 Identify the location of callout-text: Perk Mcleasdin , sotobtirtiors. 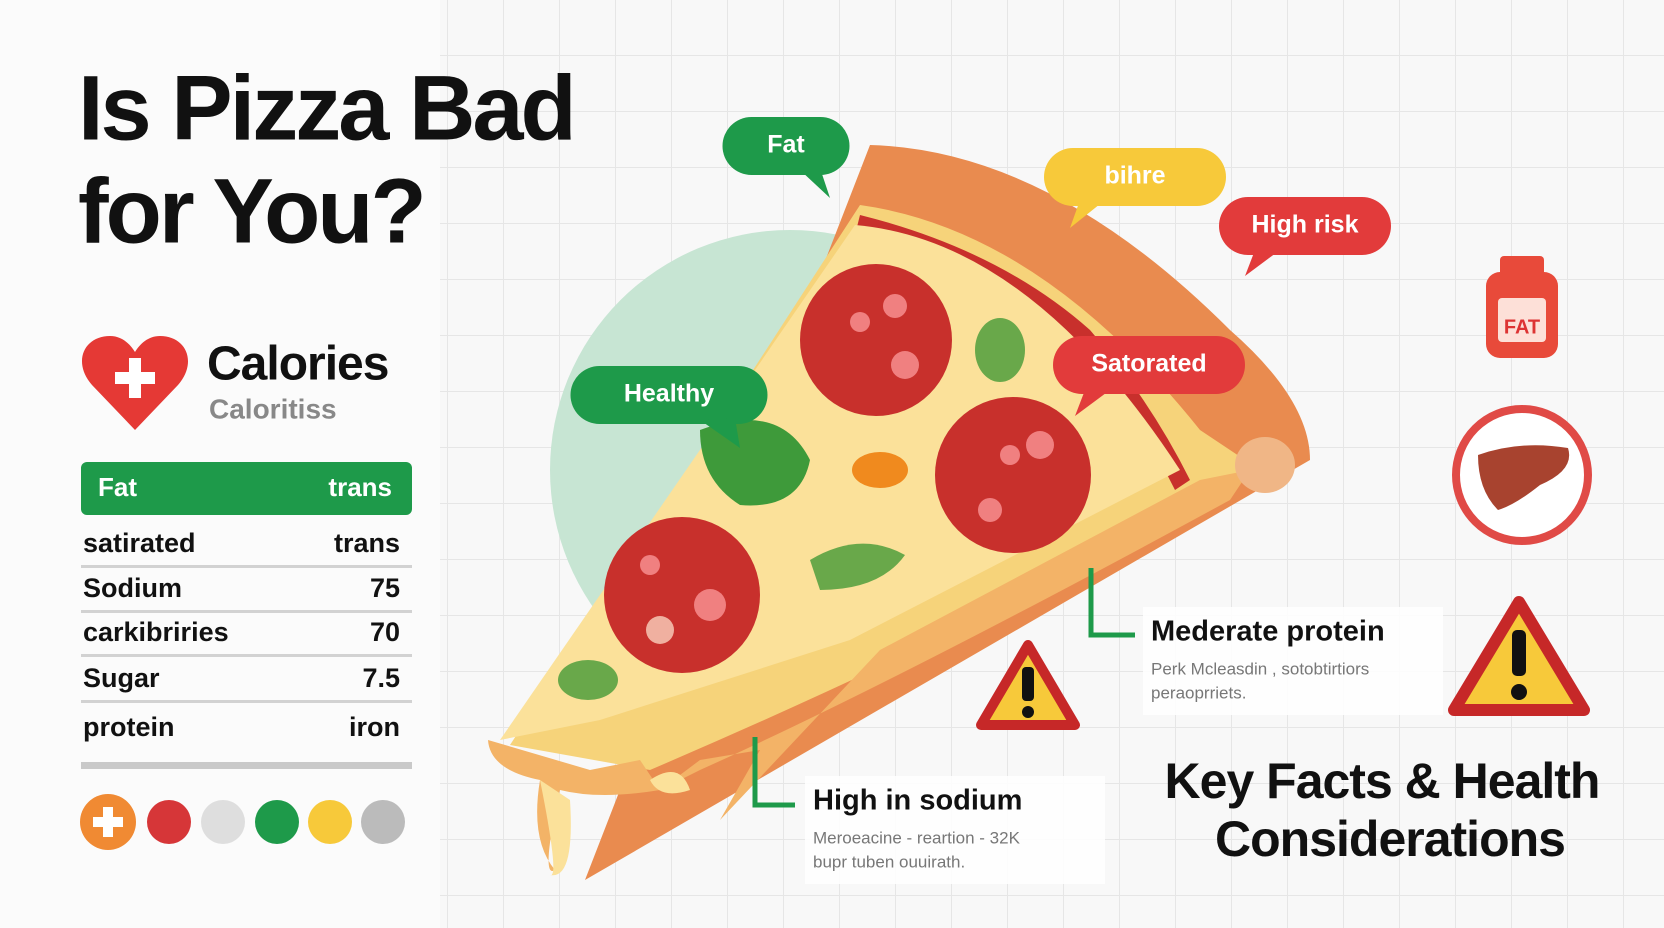
(1260, 668).